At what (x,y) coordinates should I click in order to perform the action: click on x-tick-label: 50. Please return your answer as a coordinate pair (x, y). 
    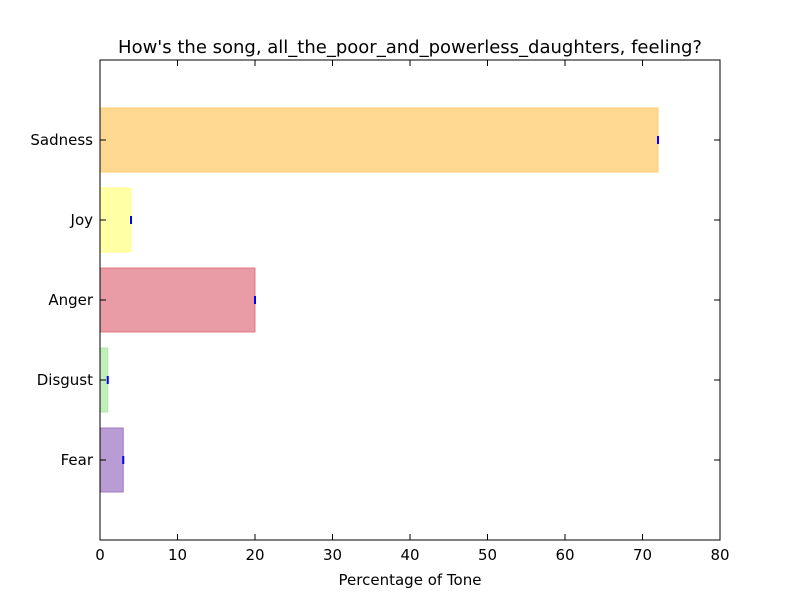
    Looking at the image, I should click on (487, 555).